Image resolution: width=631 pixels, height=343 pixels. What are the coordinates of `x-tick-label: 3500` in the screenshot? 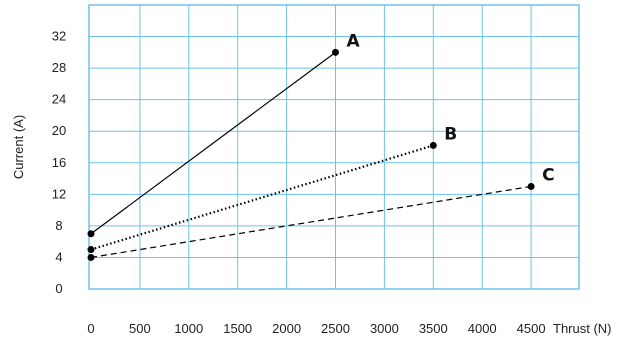 It's located at (433, 328).